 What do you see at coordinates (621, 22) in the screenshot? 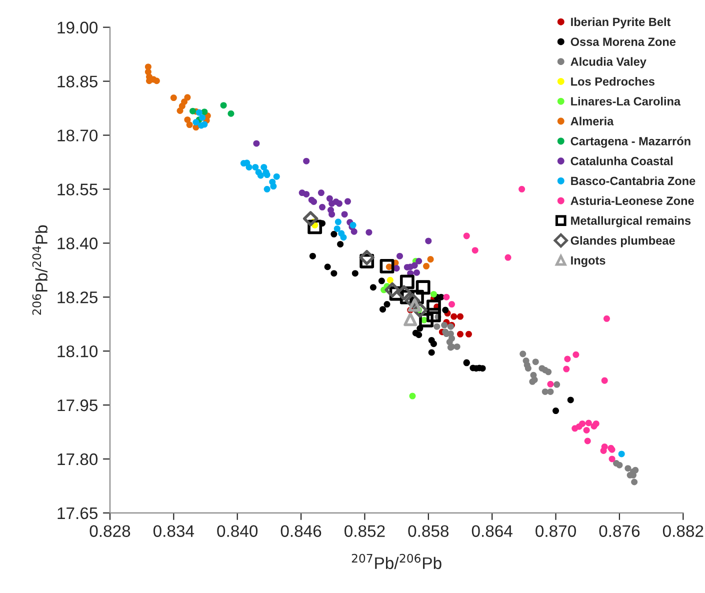
I see `legend-label: Iberian Pyrite Belt` at bounding box center [621, 22].